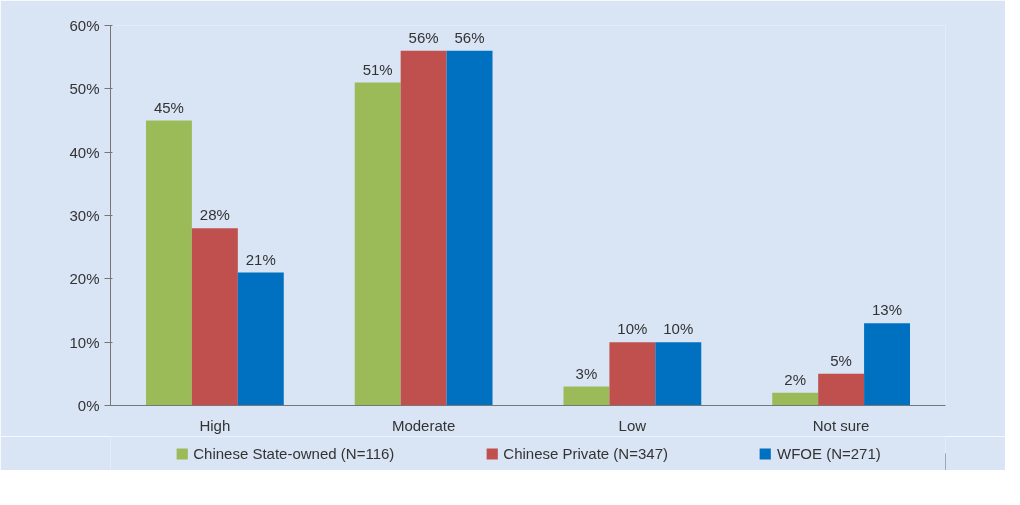  I want to click on x-tick-label: Not sure, so click(841, 425).